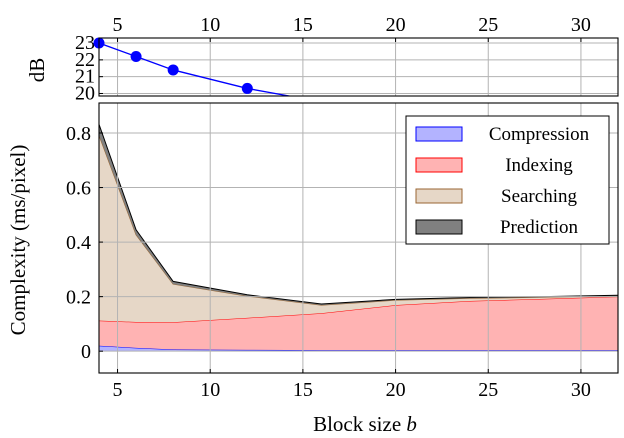 This screenshot has height=438, width=624. I want to click on bottom-x-tick-label: 15, so click(303, 390).